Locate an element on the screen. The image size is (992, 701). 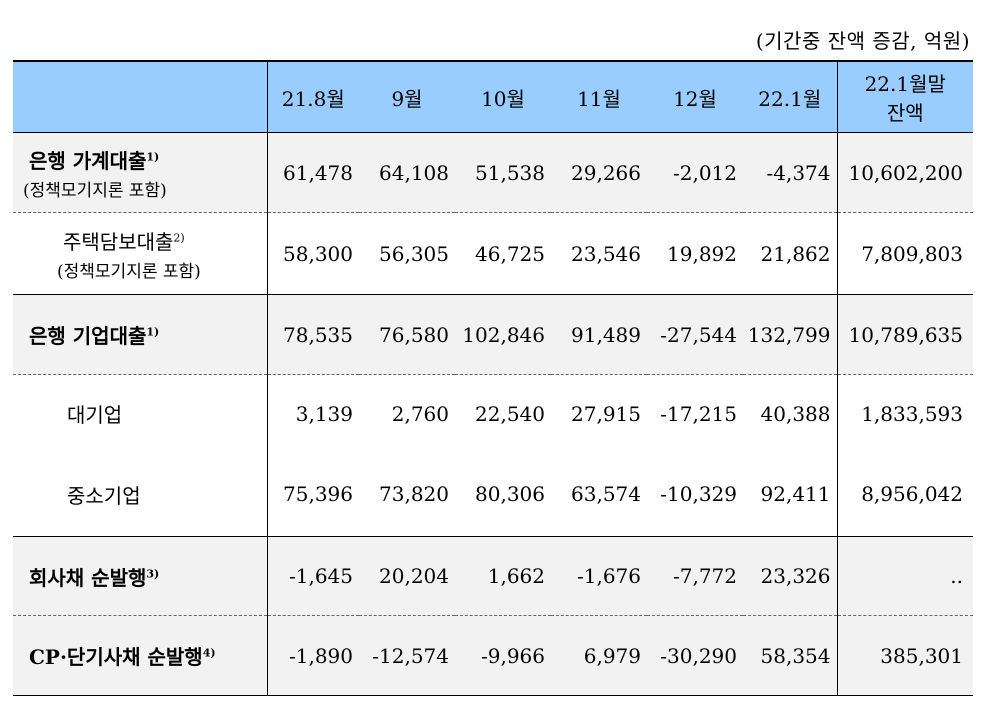
cell-balance: 1,833,593 is located at coordinates (904, 413).